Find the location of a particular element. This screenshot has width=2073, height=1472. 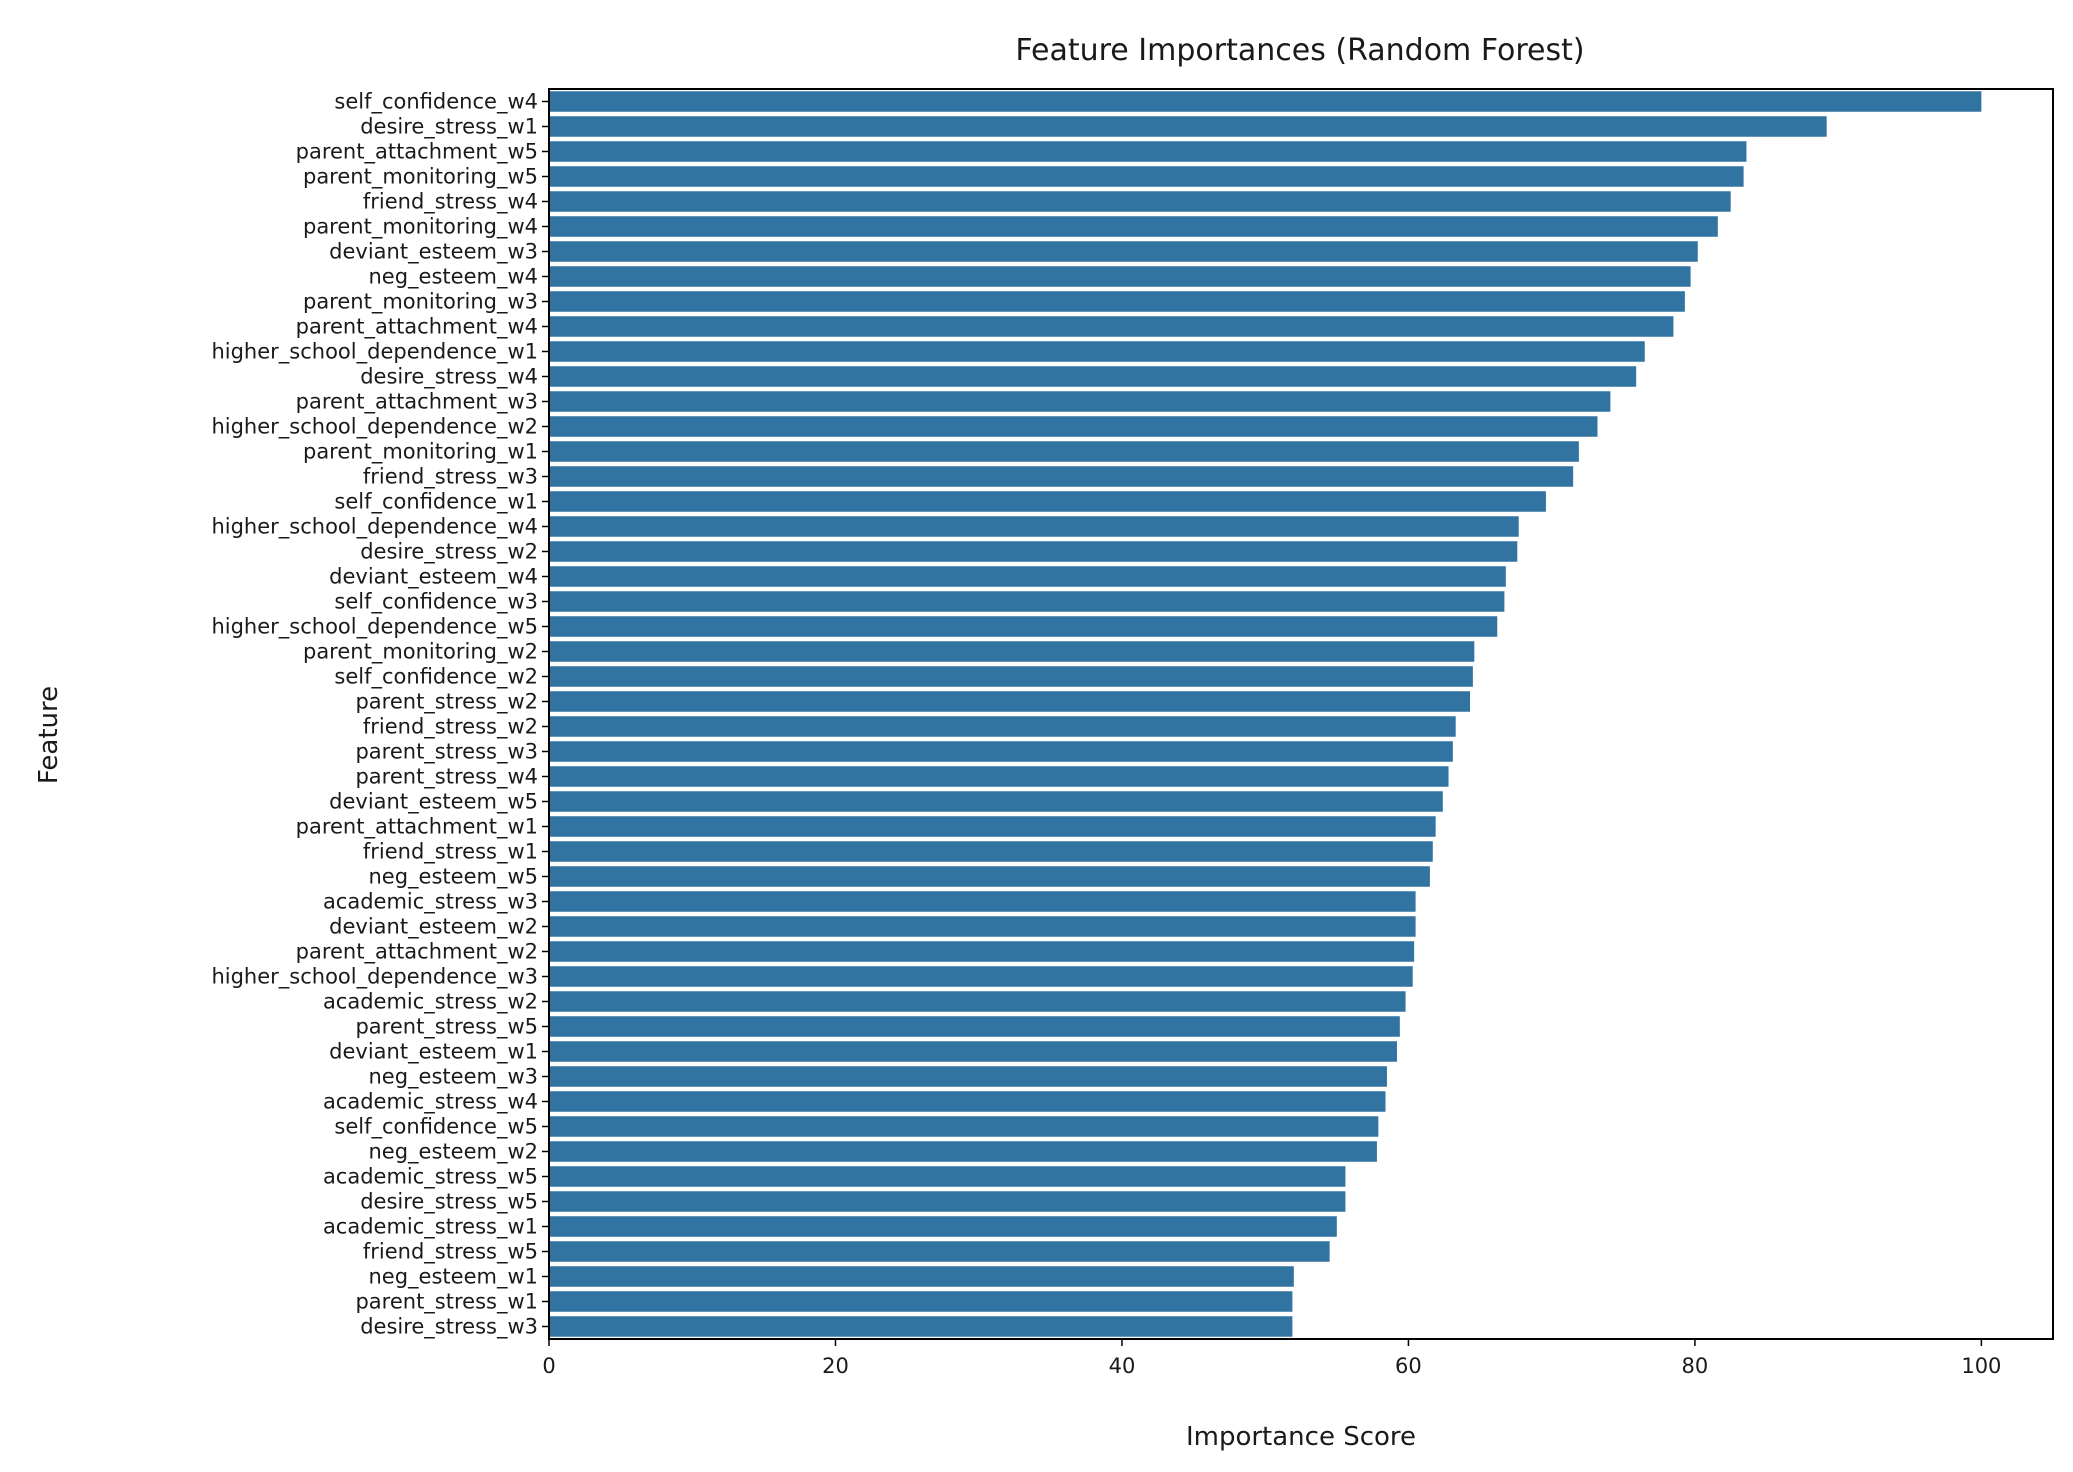

bar-academic_stress_w2 is located at coordinates (977, 1001).